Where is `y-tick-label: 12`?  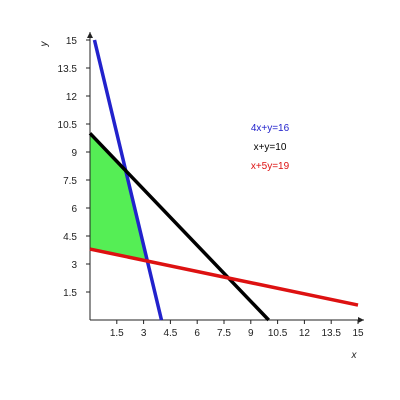
y-tick-label: 12 is located at coordinates (72, 97).